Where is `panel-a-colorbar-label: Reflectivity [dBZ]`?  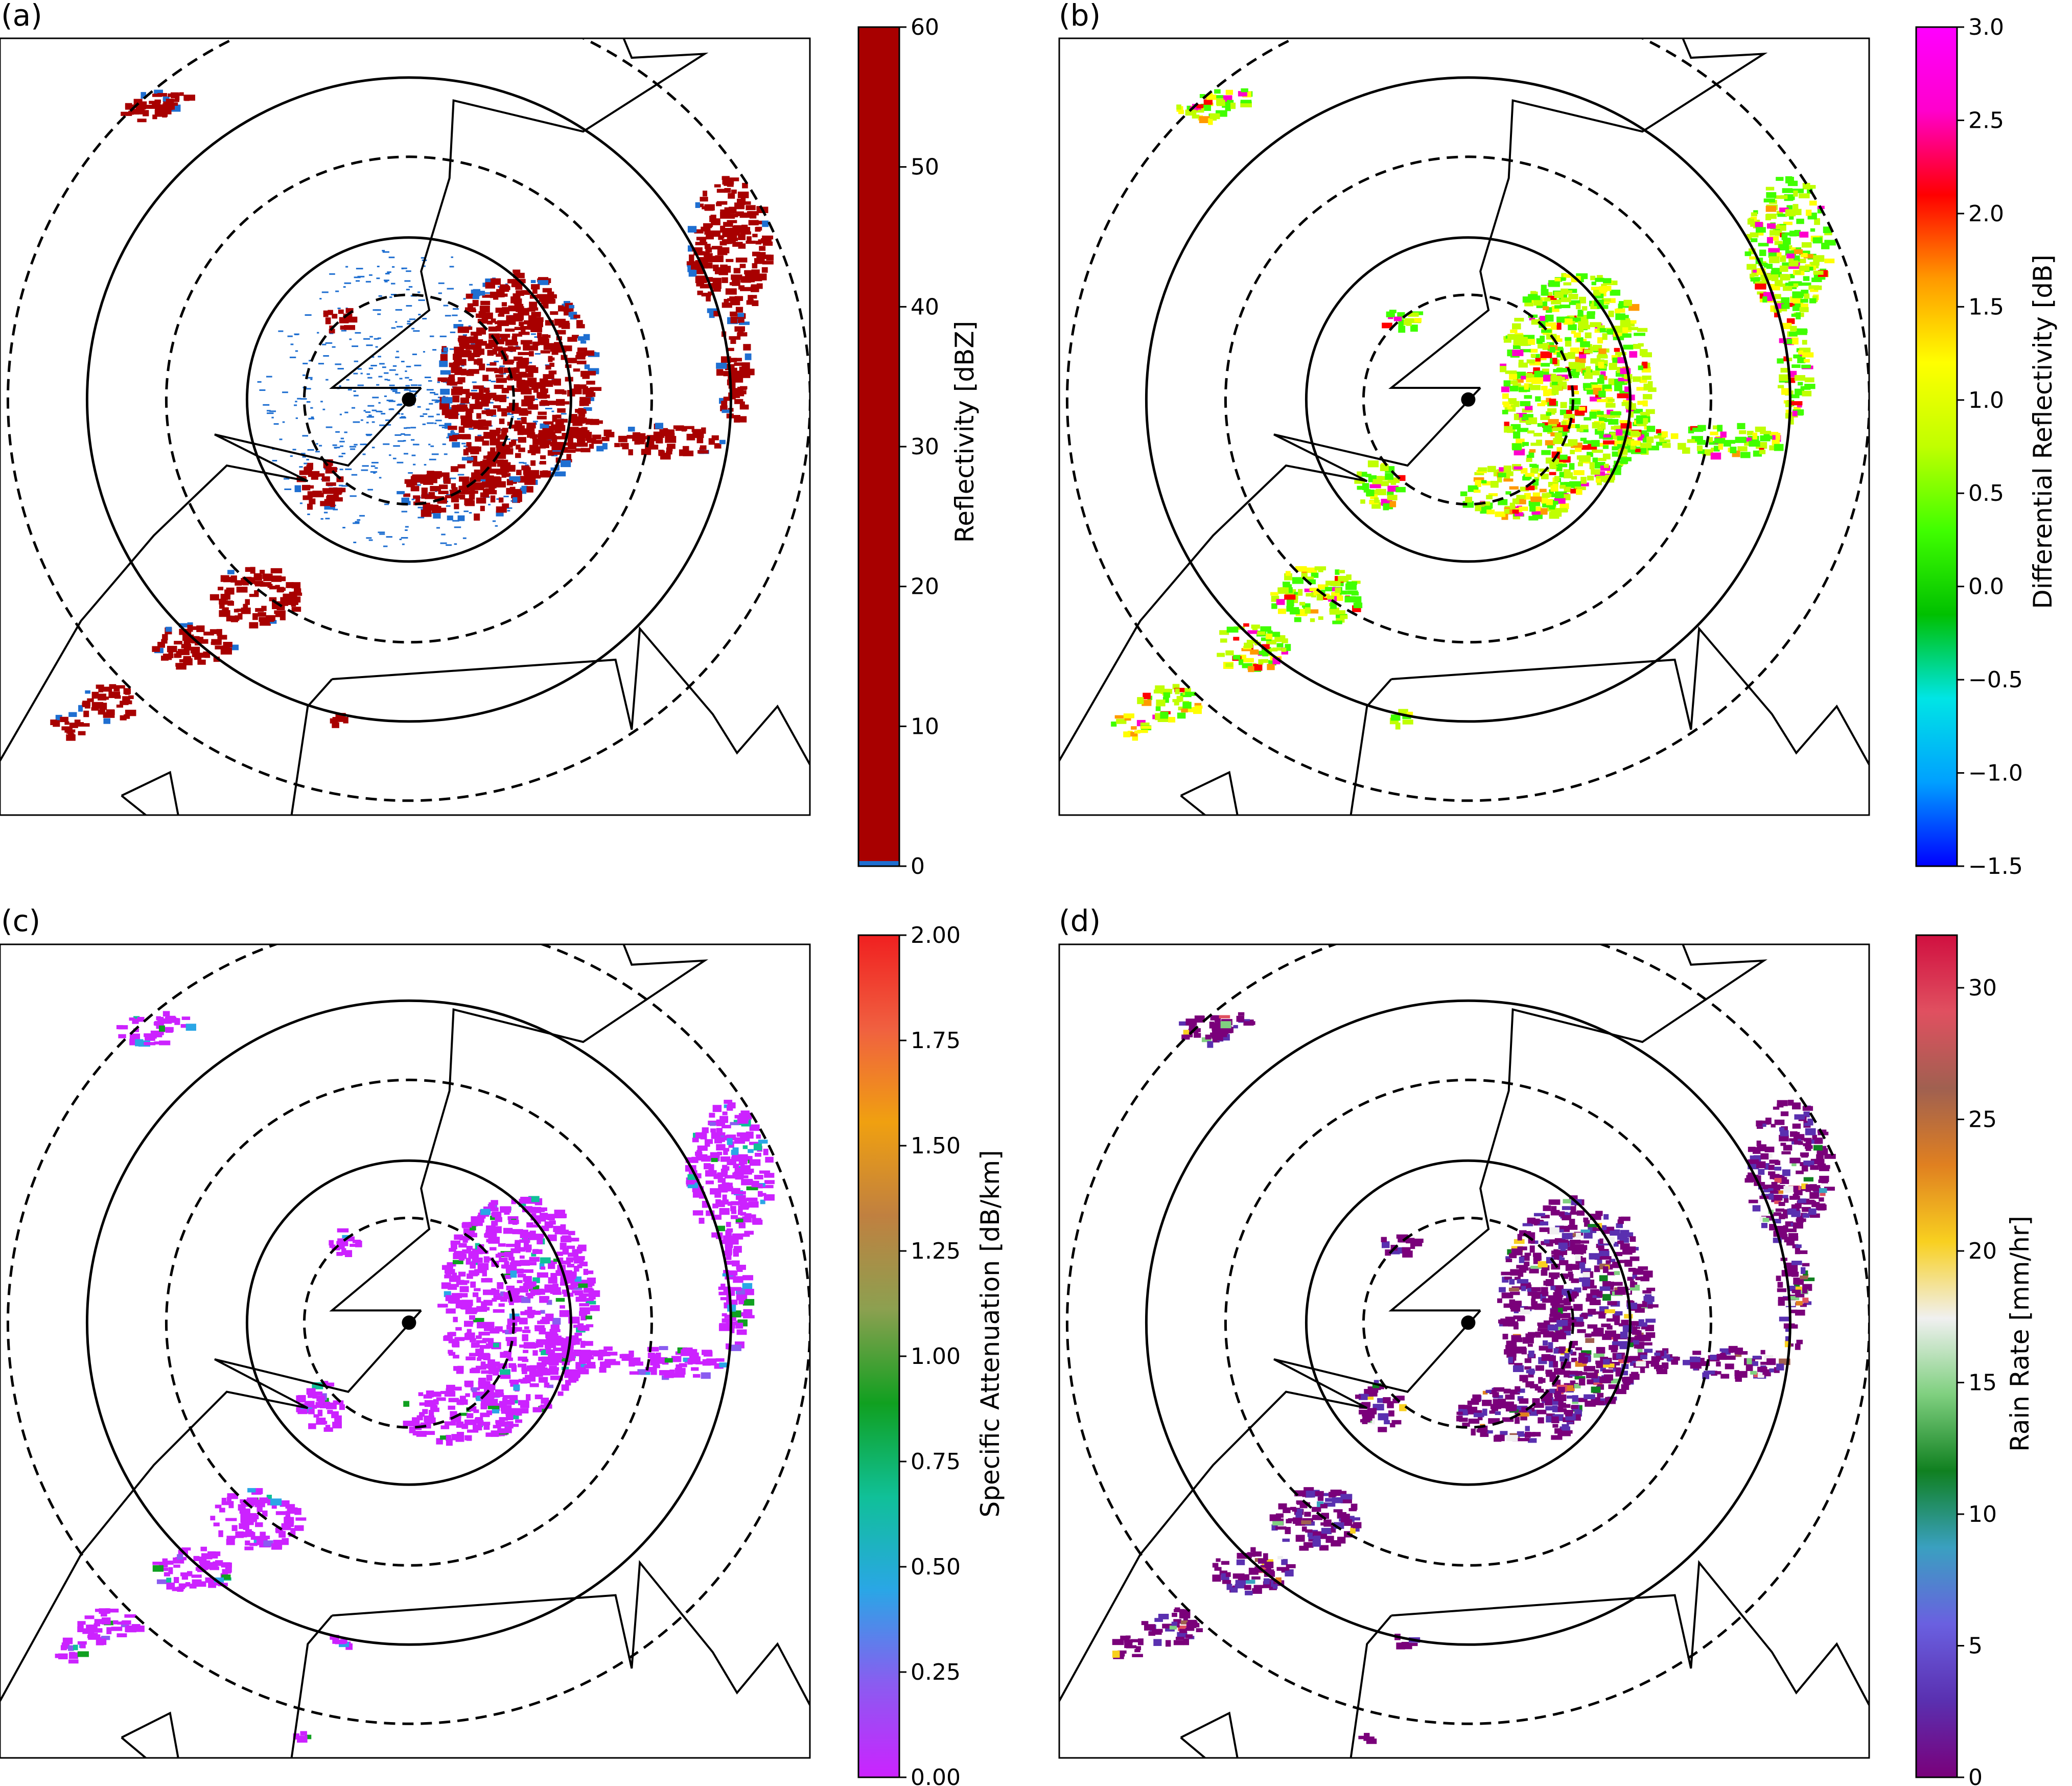 panel-a-colorbar-label: Reflectivity [dBZ] is located at coordinates (965, 432).